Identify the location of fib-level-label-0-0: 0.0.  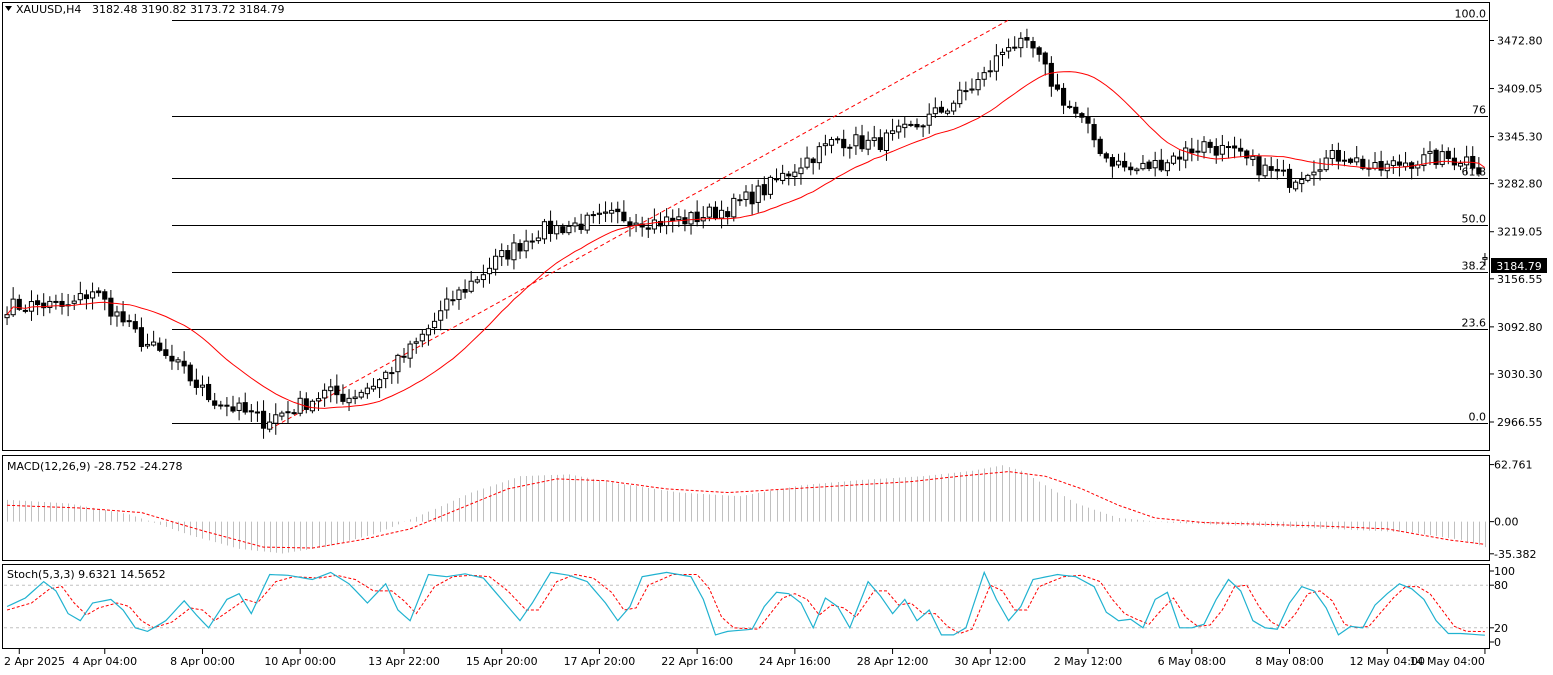
(1478, 417).